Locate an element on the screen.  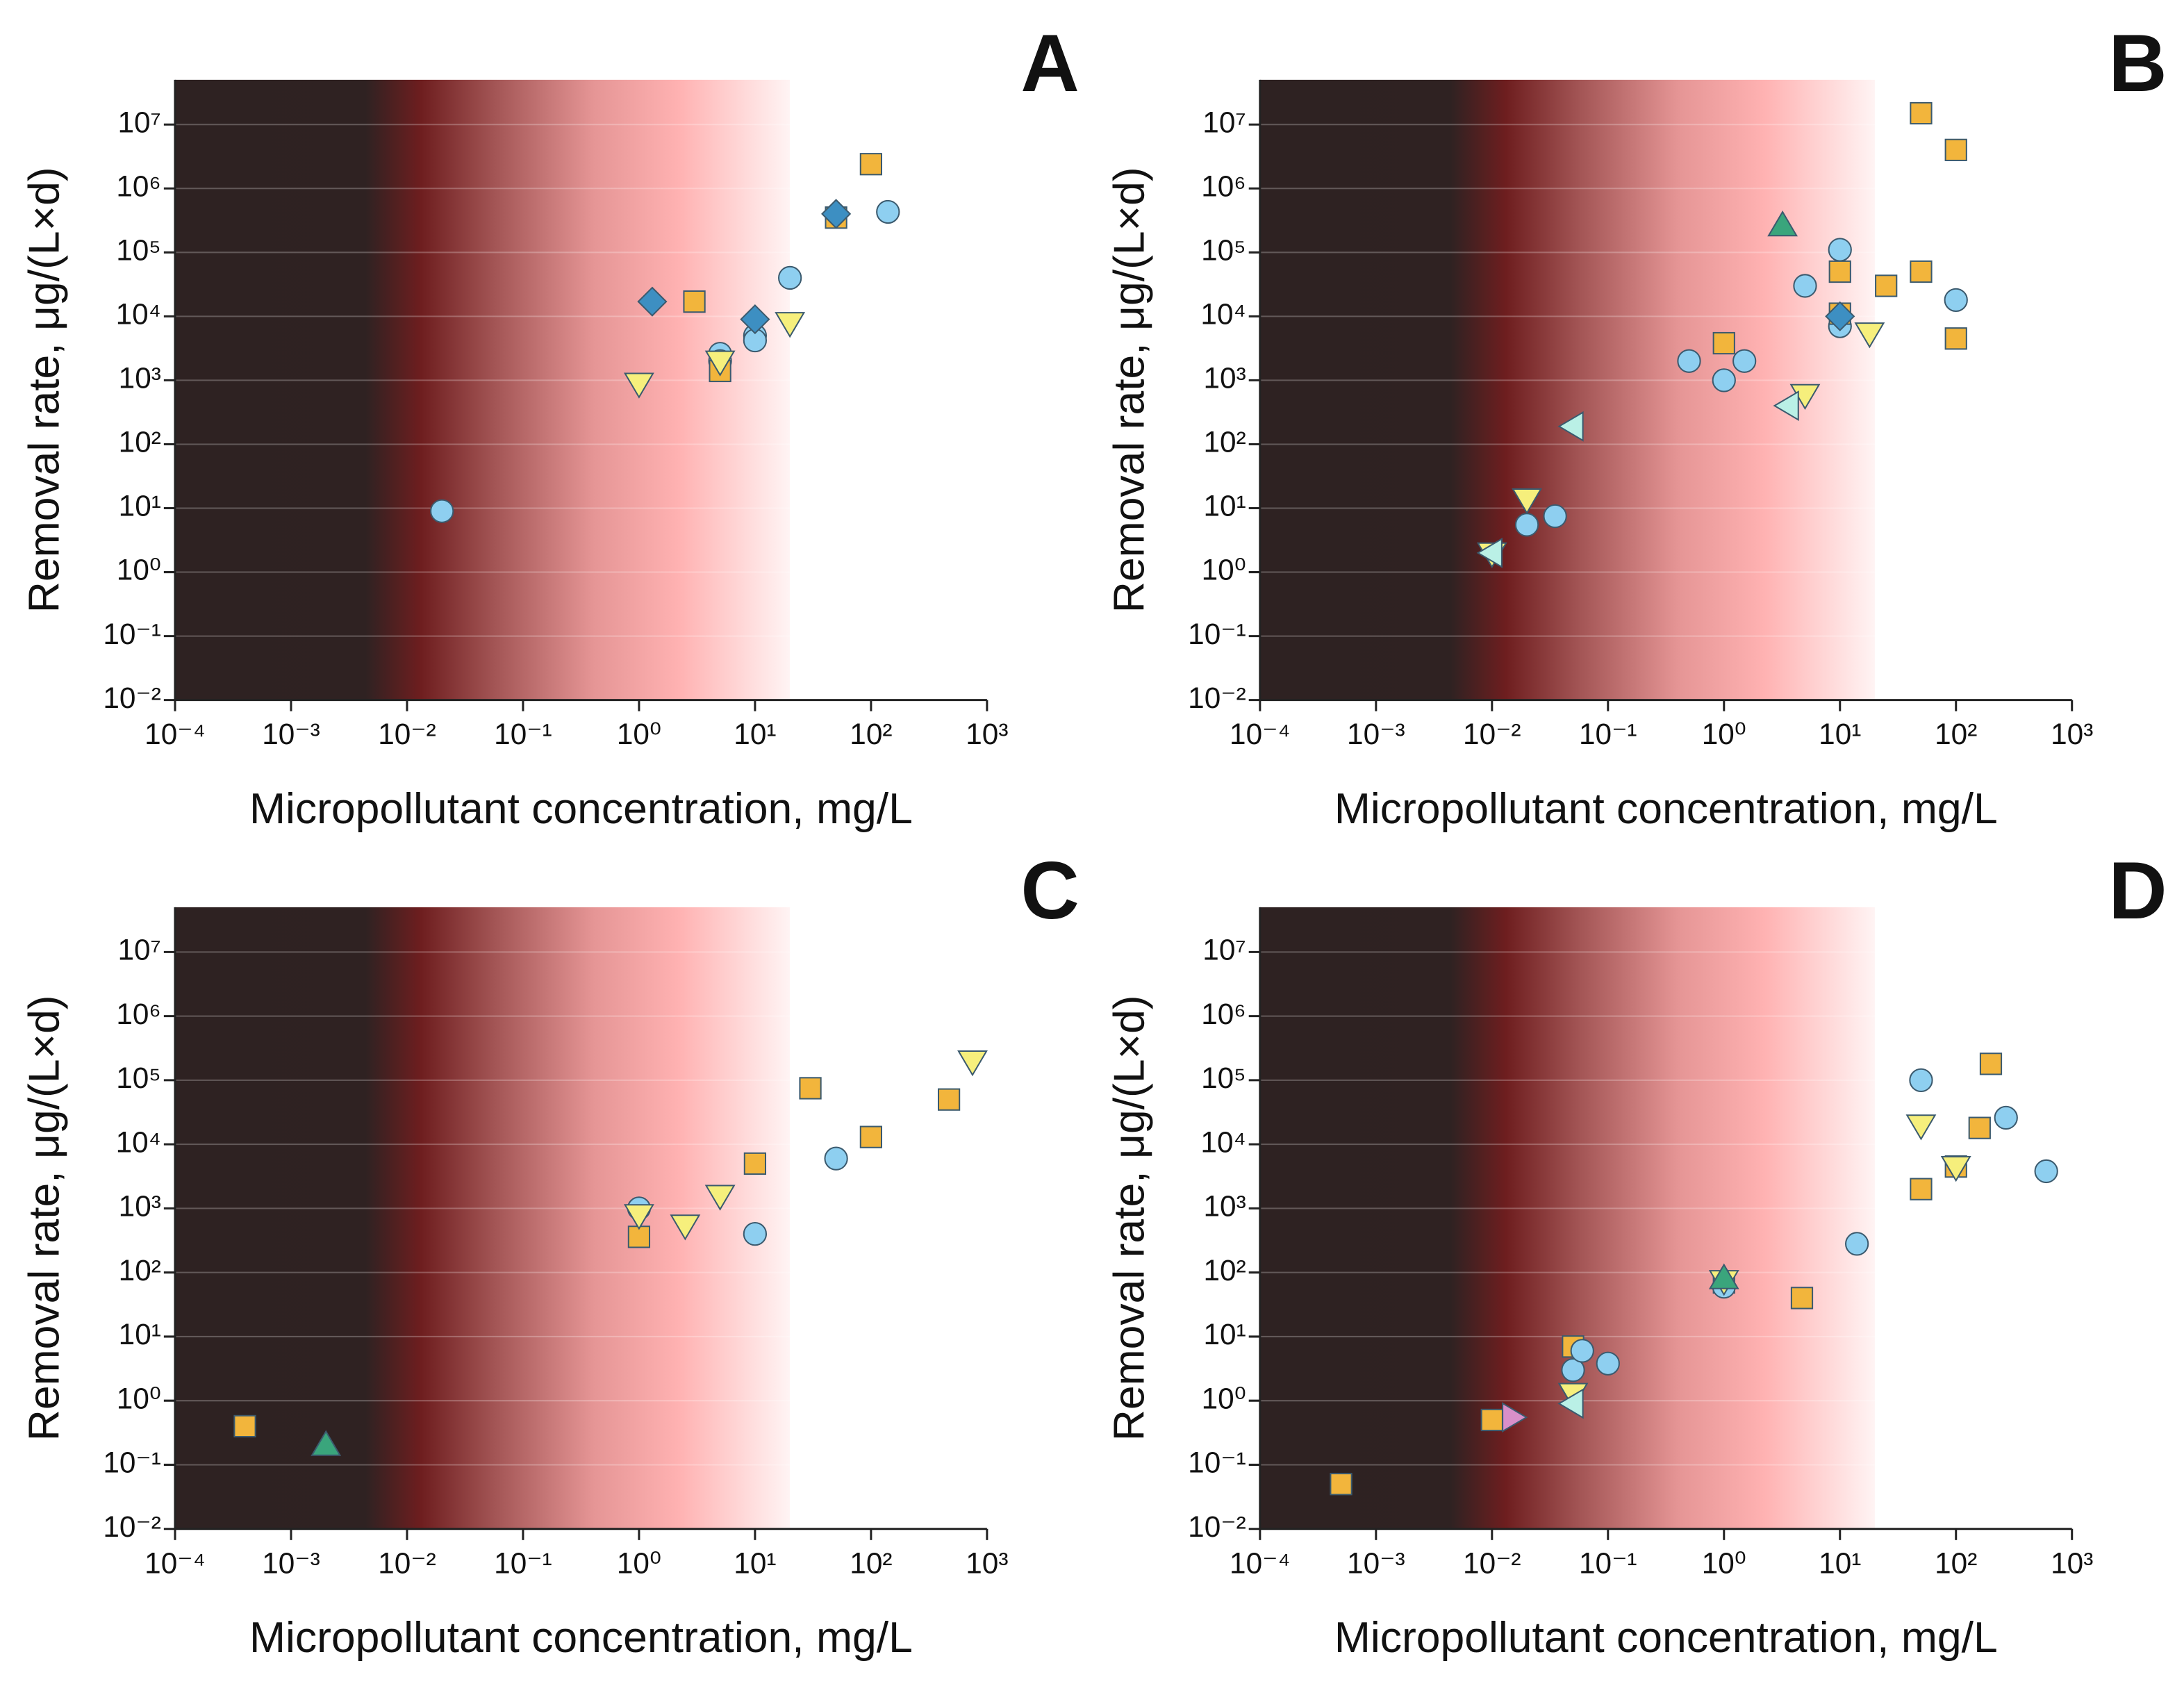
panel-letter: B is located at coordinates (2137, 62).